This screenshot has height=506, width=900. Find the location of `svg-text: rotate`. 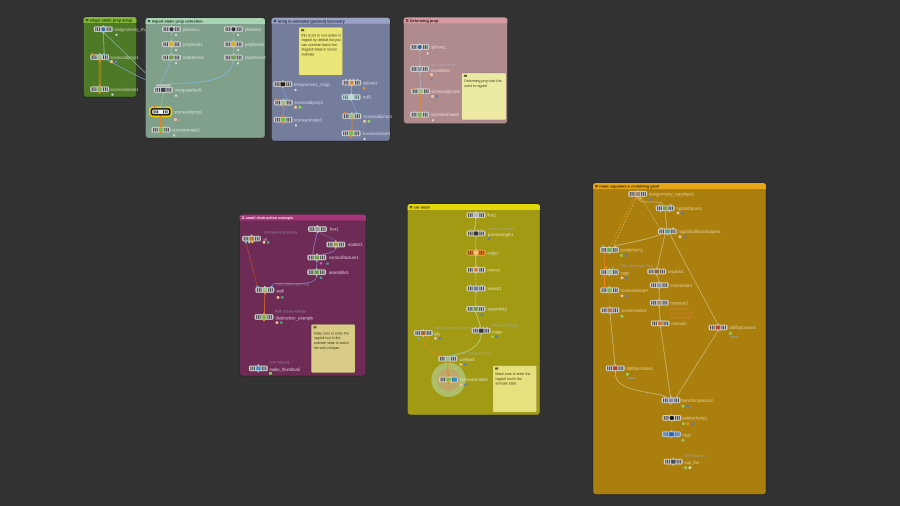

svg-text: rotate is located at coordinates (497, 331).